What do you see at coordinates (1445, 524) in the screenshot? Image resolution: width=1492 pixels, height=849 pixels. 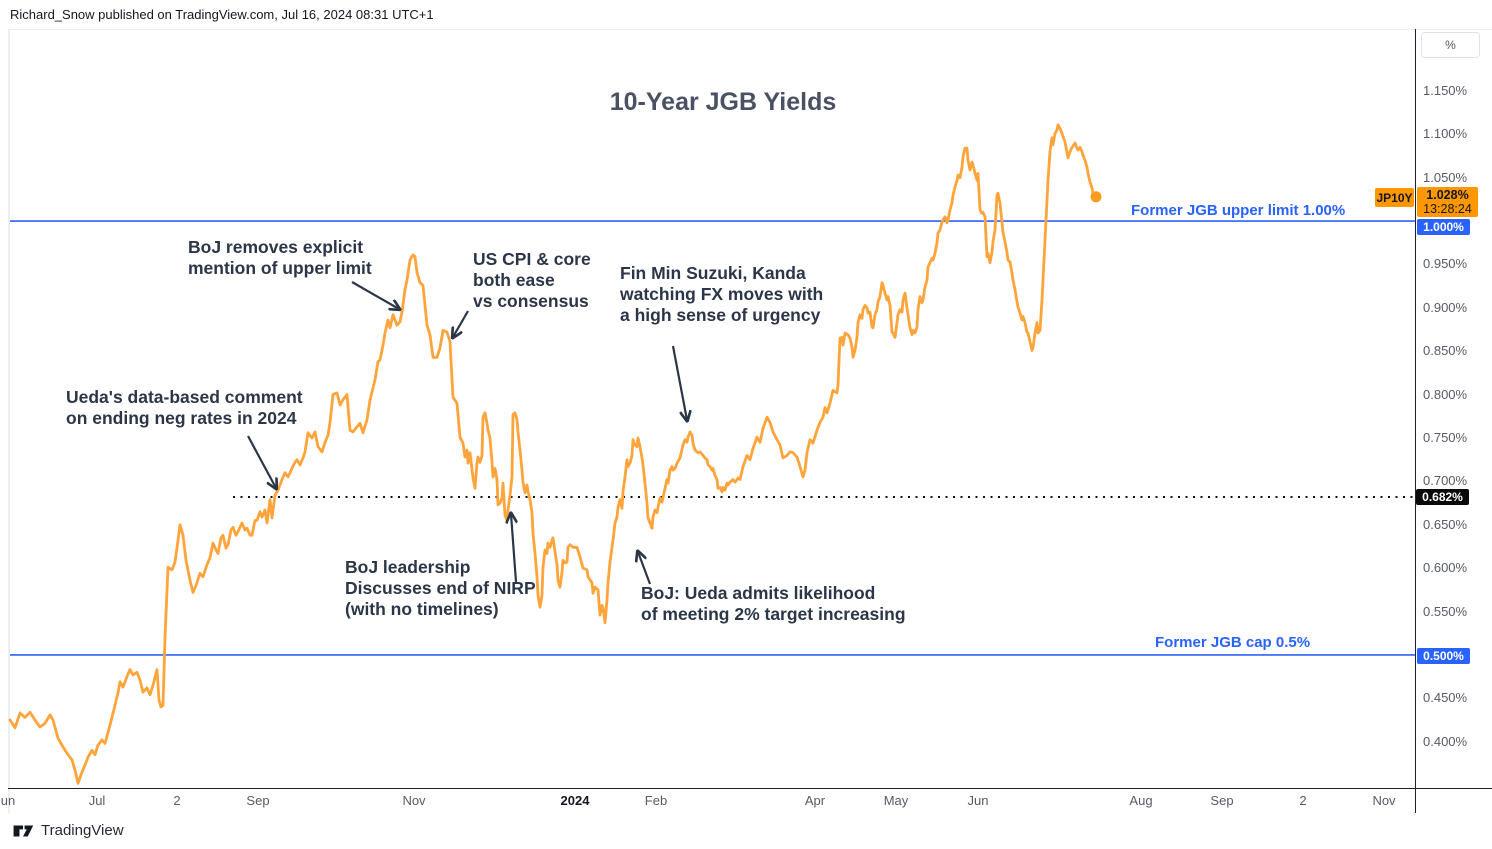 I see `price-scale-tick-label: 0.650%` at bounding box center [1445, 524].